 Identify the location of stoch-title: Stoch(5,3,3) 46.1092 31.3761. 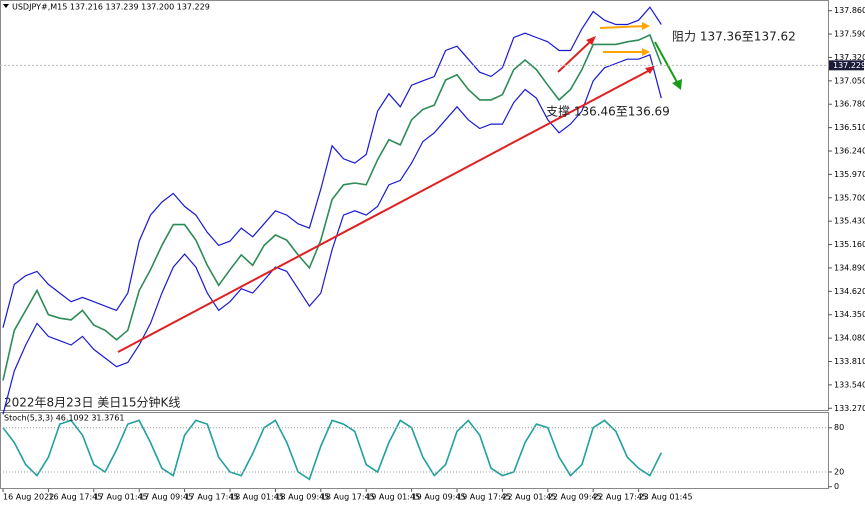
(64, 418).